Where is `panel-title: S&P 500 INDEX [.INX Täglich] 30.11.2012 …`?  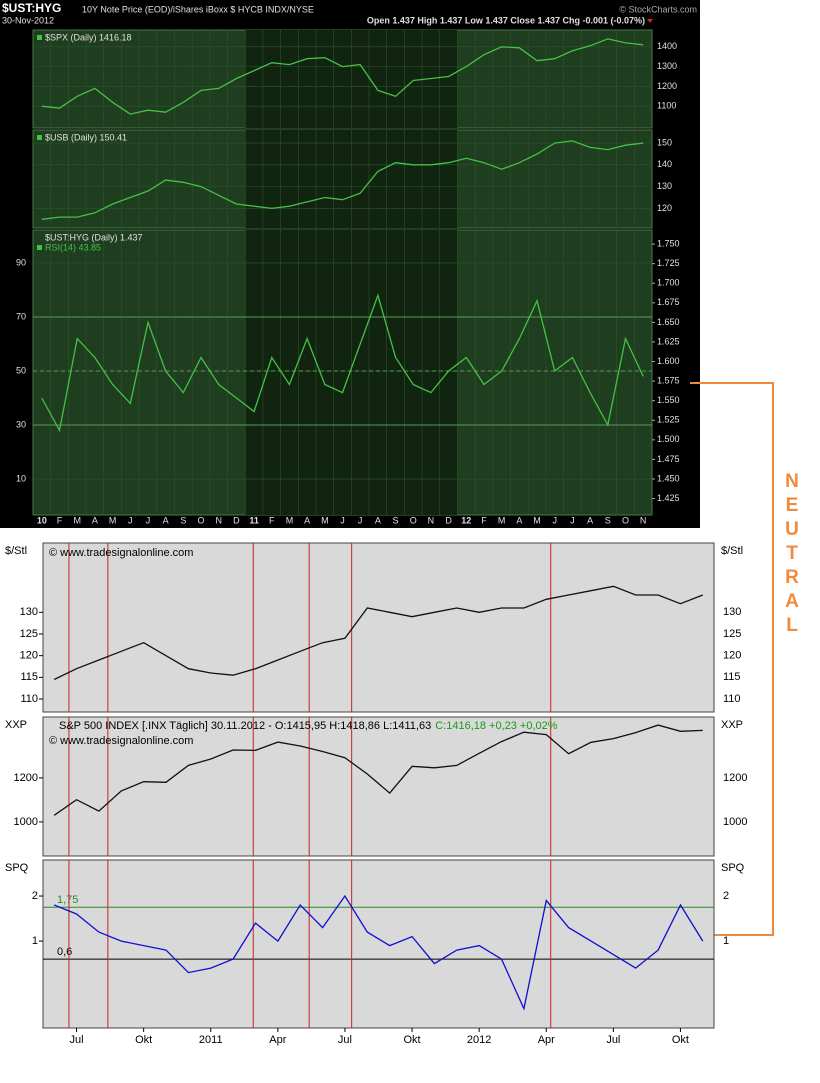
panel-title: S&P 500 INDEX [.INX Täglich] 30.11.2012 … is located at coordinates (308, 726).